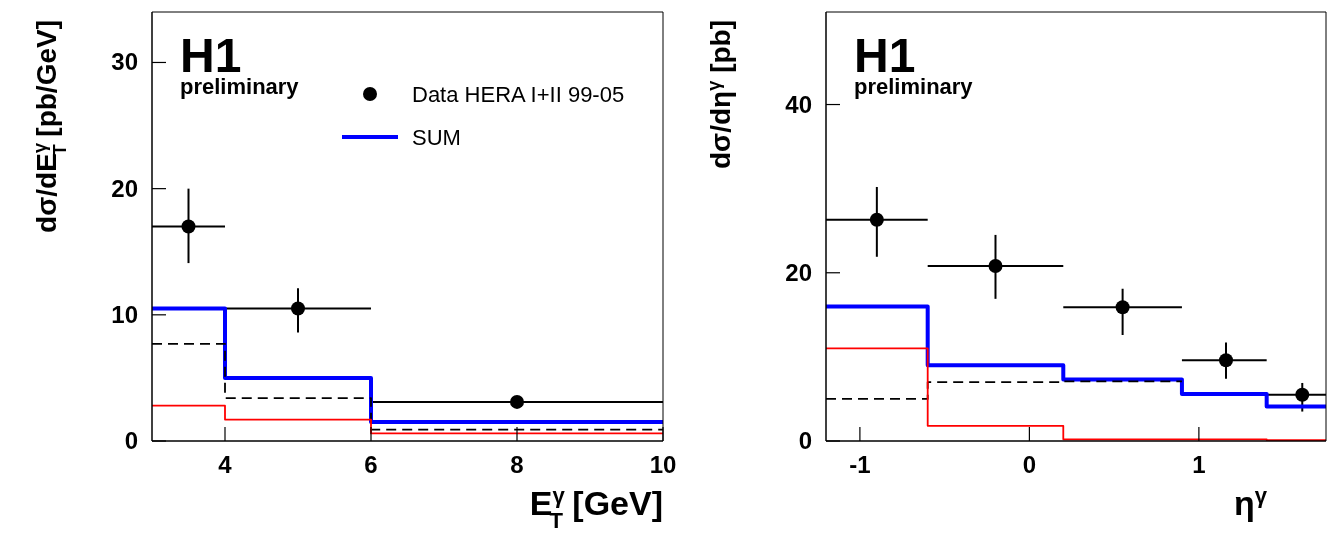 This screenshot has height=536, width=1327. I want to click on y-tick-label: 40, so click(798, 104).